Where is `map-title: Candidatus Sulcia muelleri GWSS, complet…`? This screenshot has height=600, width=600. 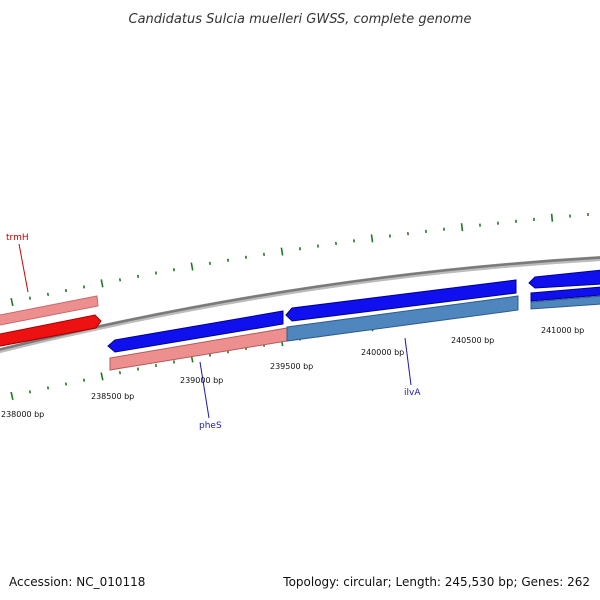
map-title: Candidatus Sulcia muelleri GWSS, complet… is located at coordinates (300, 19).